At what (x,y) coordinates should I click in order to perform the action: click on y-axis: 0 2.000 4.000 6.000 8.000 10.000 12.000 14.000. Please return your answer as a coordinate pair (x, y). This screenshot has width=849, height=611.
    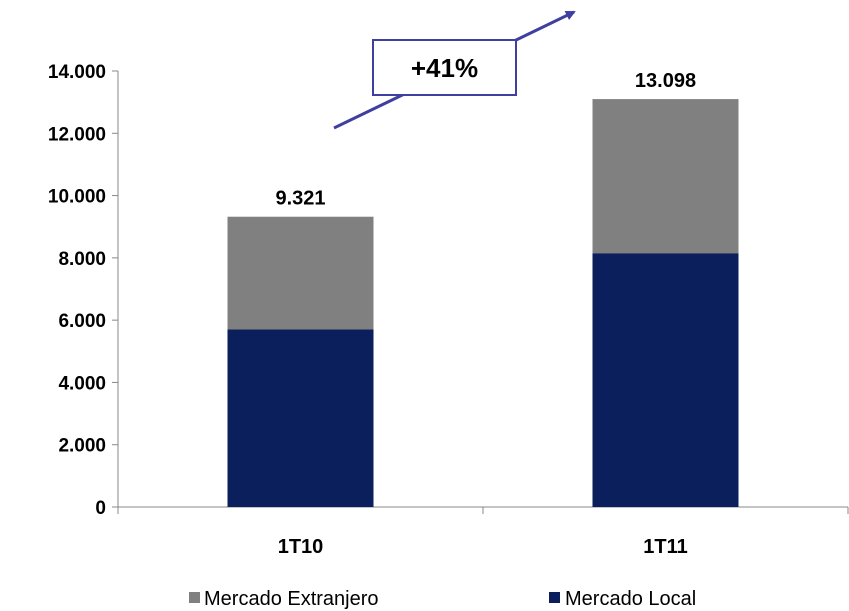
    Looking at the image, I should click on (83, 290).